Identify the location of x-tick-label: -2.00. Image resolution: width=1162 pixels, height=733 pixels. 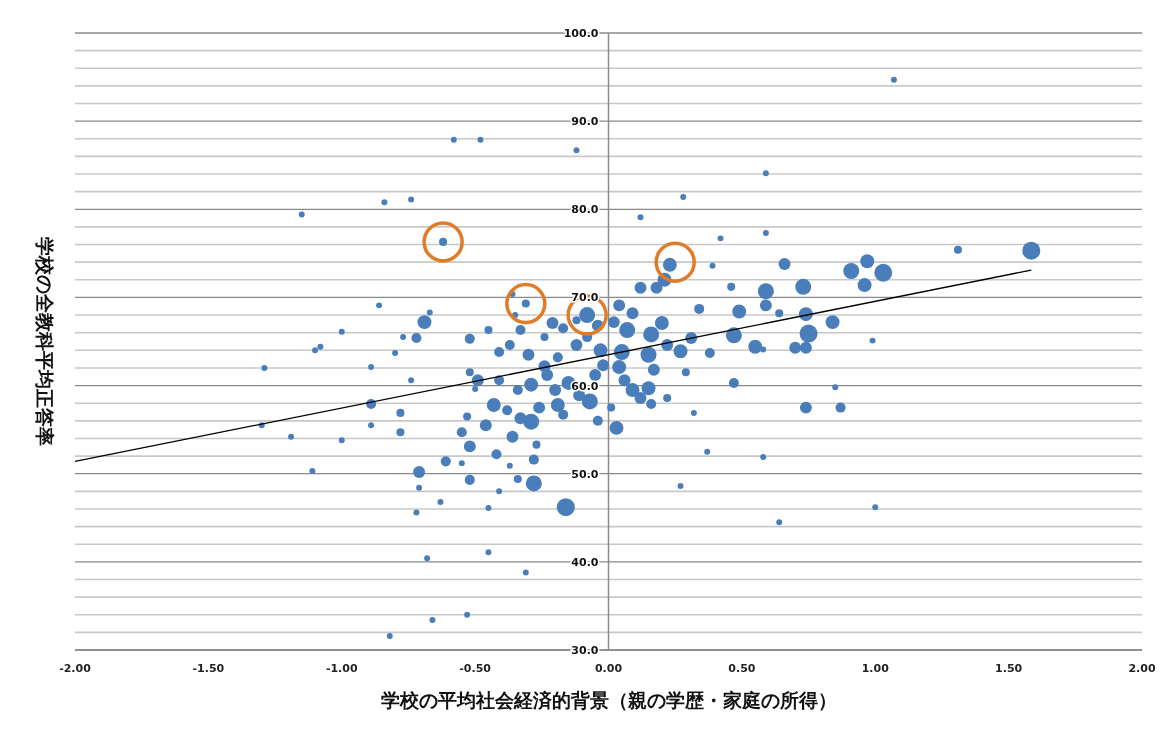
(75, 668).